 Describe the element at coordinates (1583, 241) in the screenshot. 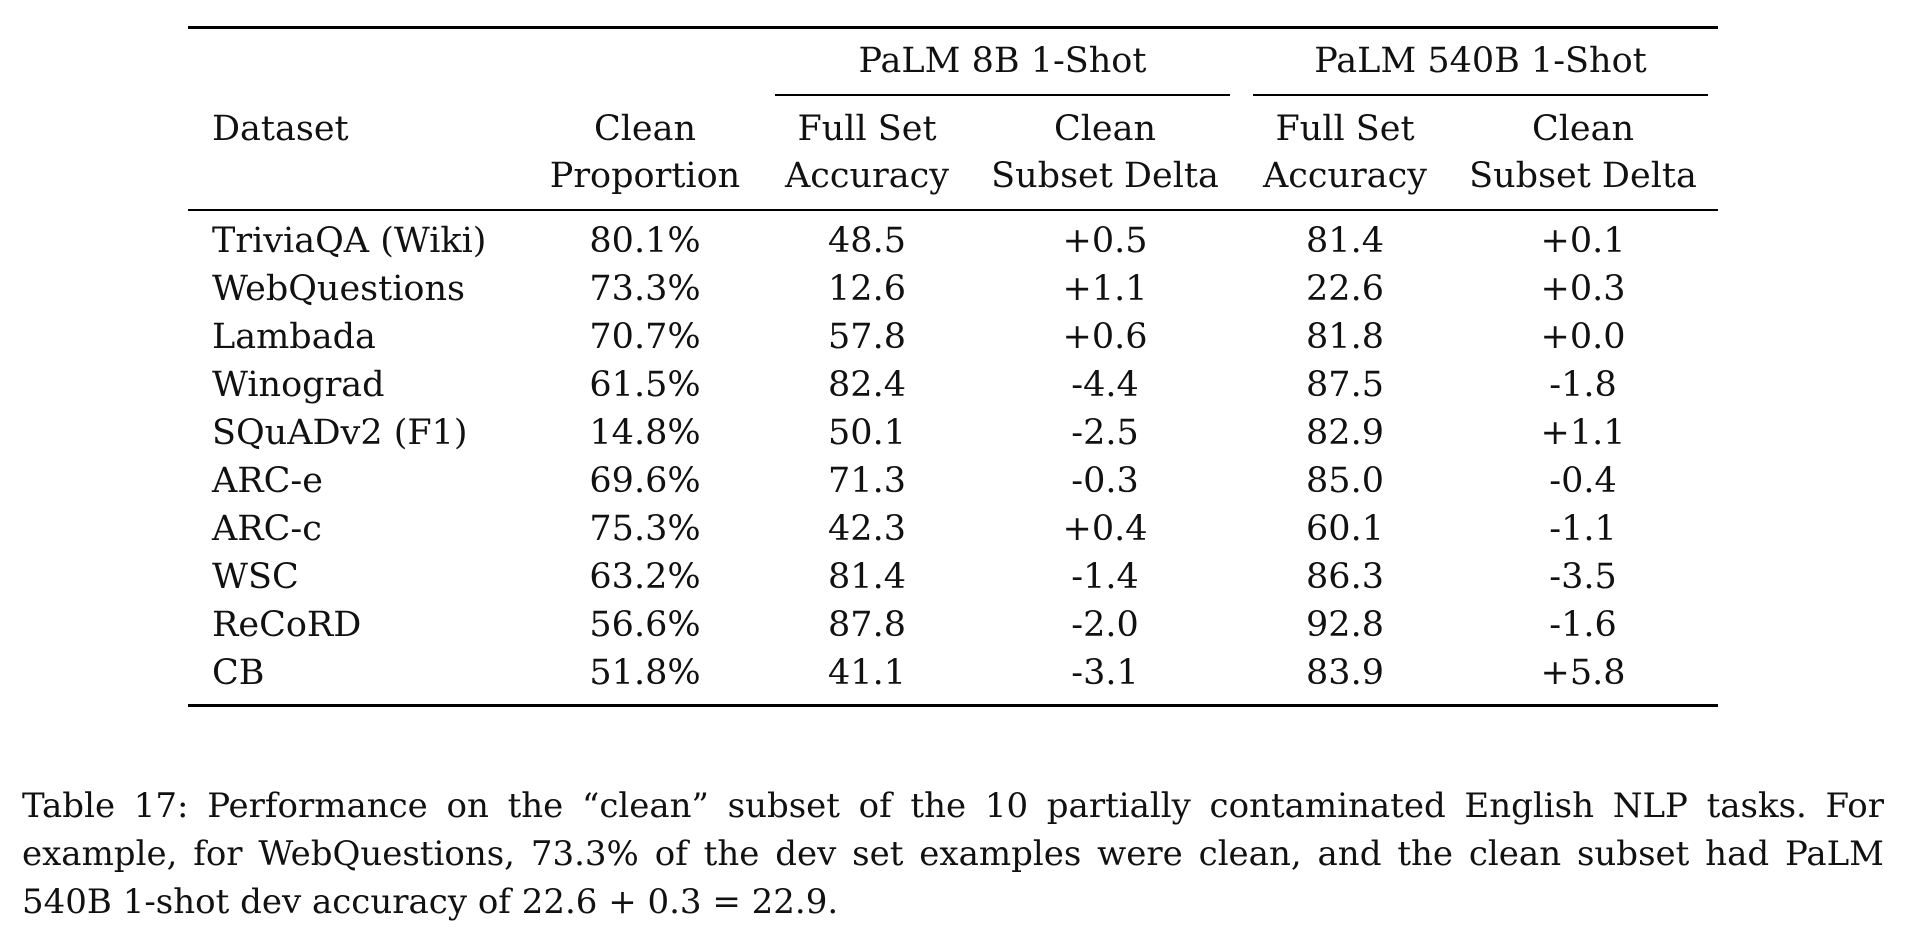

I see `table-cell-540b-delta: +0.1` at that location.